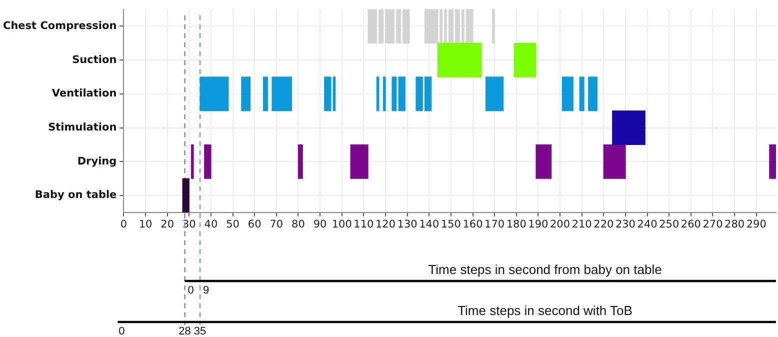 This screenshot has height=337, width=778. What do you see at coordinates (538, 224) in the screenshot?
I see `x-tick-label: 190` at bounding box center [538, 224].